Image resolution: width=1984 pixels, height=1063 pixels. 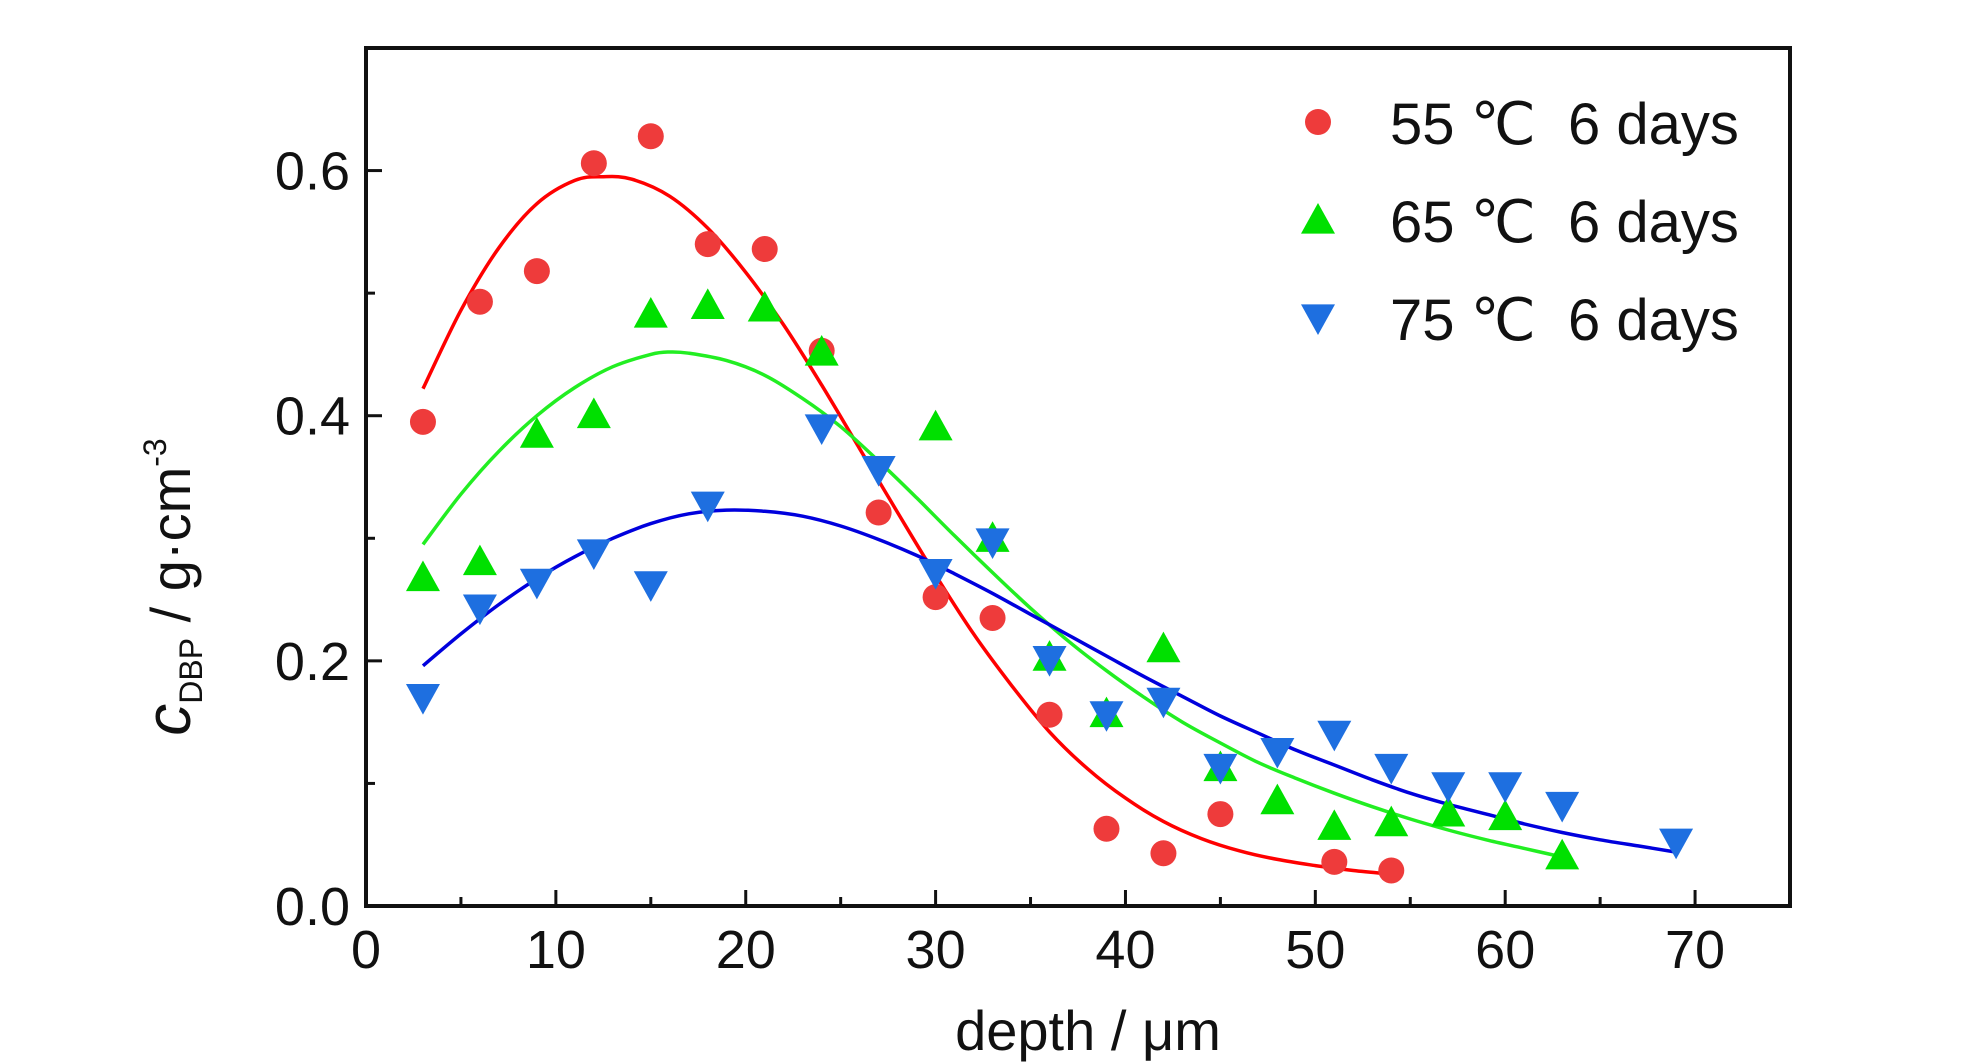 What do you see at coordinates (312, 907) in the screenshot?
I see `y-tick-label: 0.0` at bounding box center [312, 907].